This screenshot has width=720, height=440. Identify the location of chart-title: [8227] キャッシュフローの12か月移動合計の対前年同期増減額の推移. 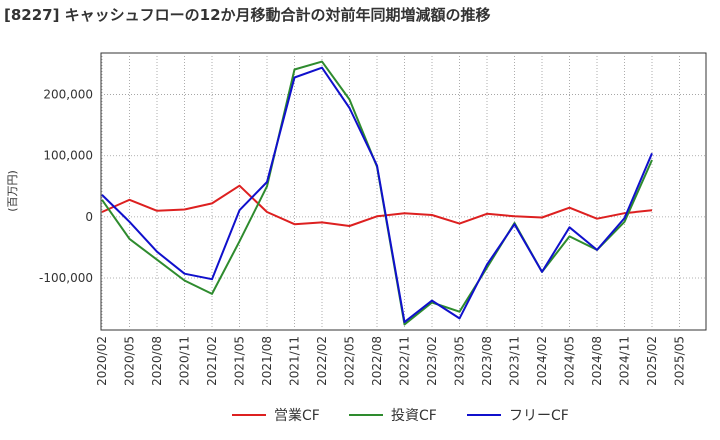
(247, 15).